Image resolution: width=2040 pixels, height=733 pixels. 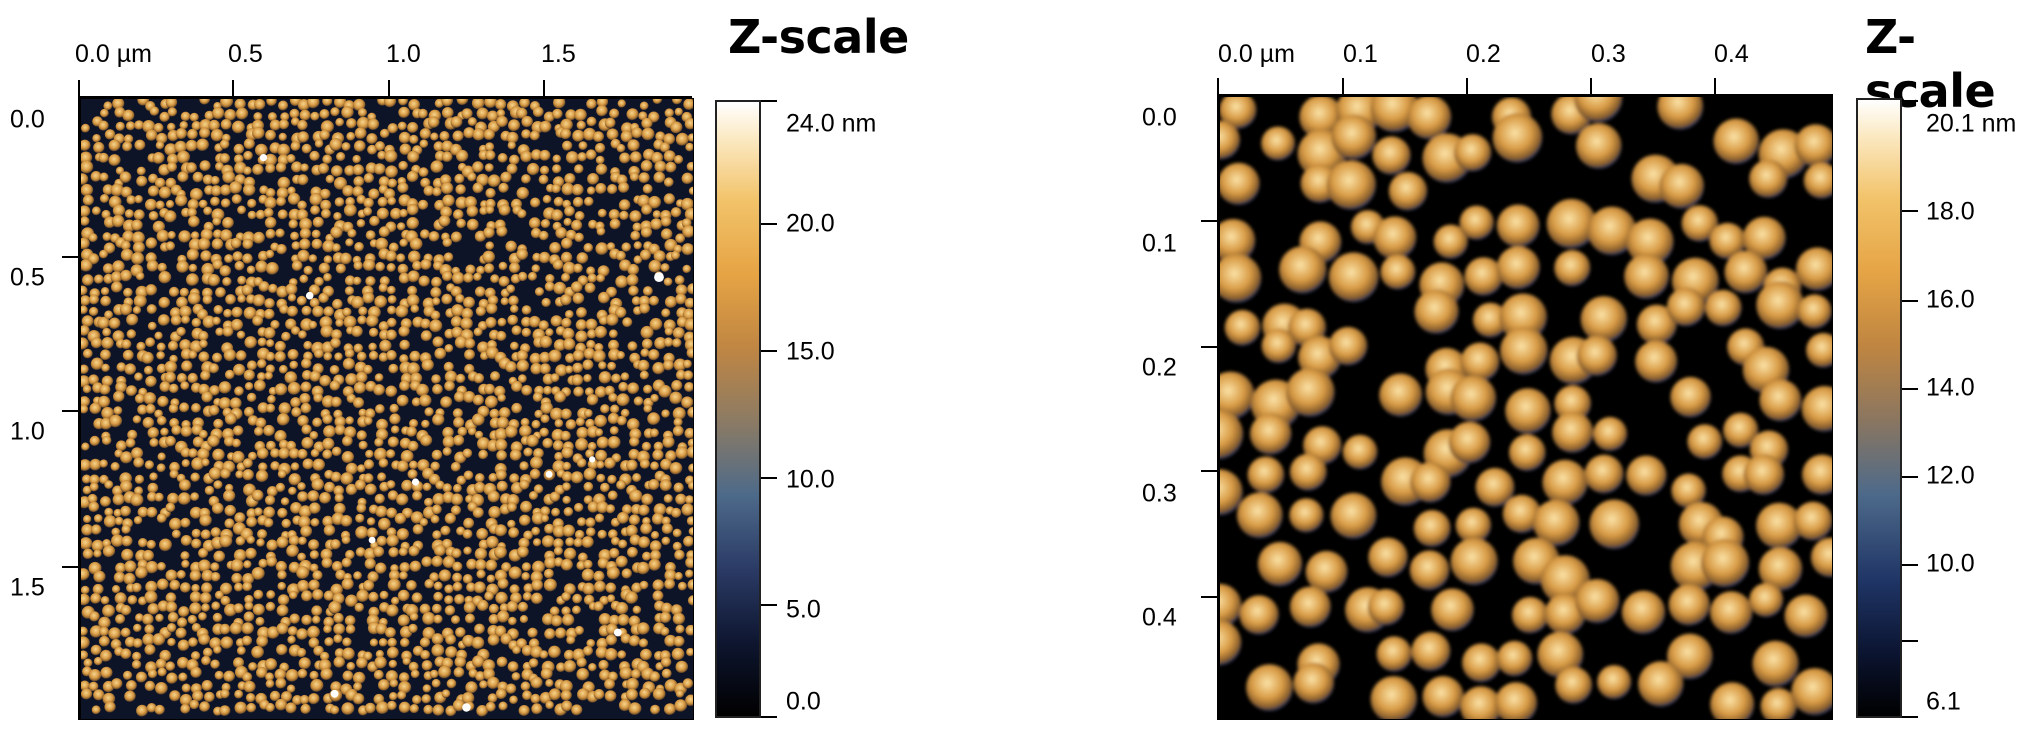 I want to click on left-x-tick-0: 0.0 µm, so click(x=113, y=54).